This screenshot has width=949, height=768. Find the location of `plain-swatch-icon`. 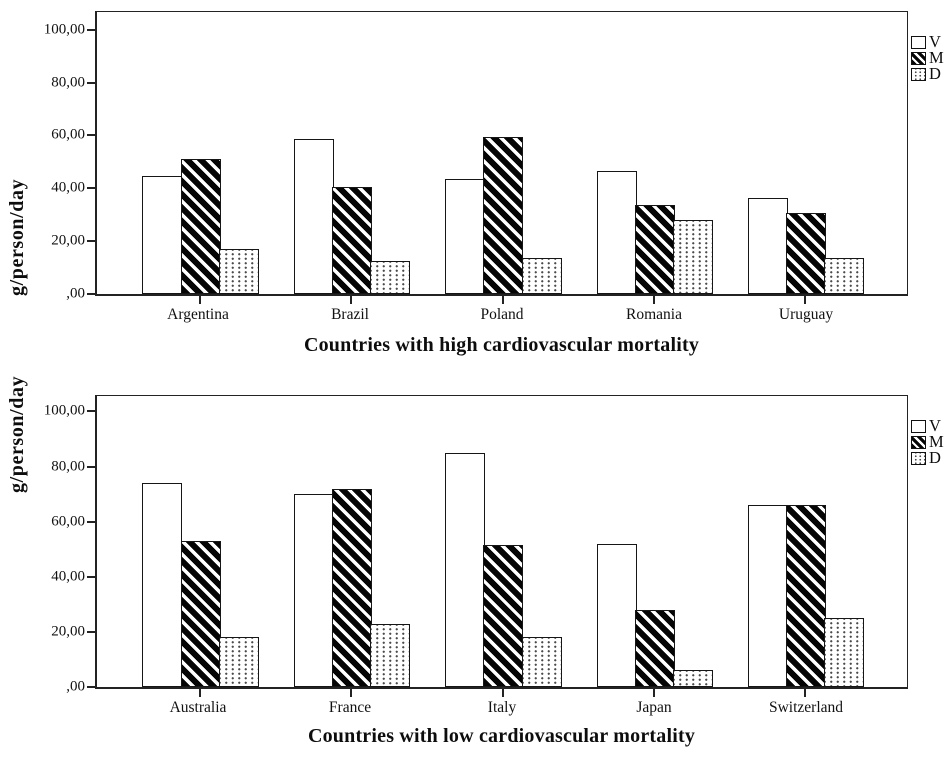

plain-swatch-icon is located at coordinates (918, 426).